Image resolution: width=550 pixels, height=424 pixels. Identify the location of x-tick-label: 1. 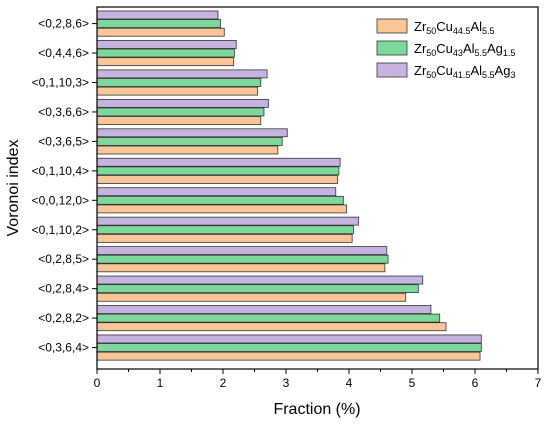
(160, 383).